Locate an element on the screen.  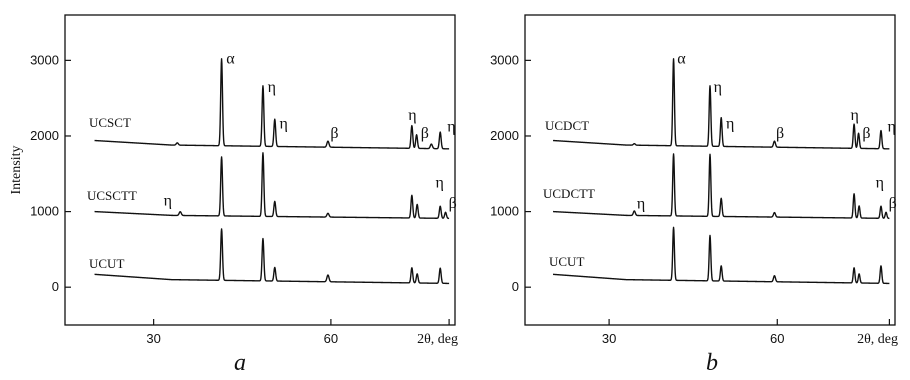
panel-letter: b is located at coordinates (712, 363).